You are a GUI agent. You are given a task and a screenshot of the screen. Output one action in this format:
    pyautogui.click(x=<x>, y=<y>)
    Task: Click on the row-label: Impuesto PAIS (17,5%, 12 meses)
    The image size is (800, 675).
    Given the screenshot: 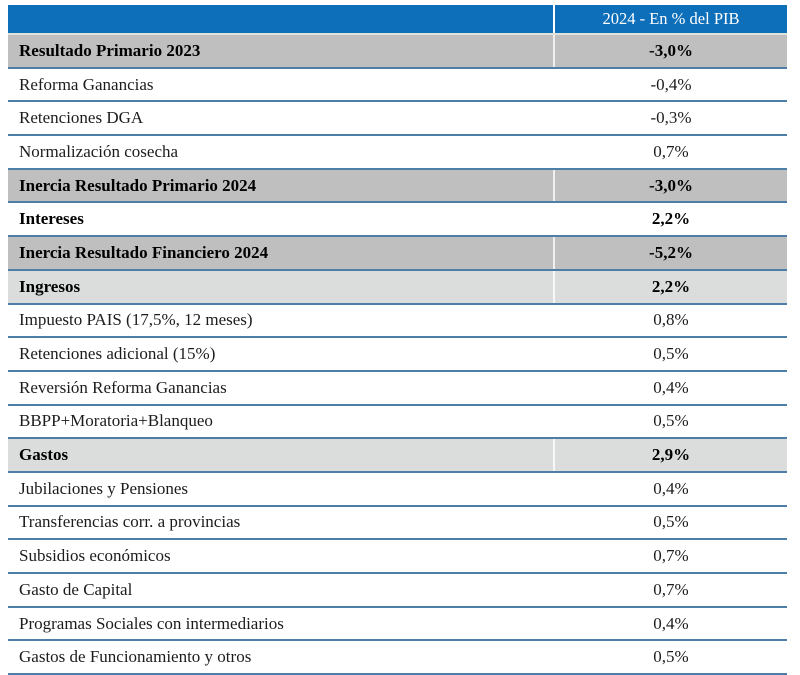 What is the action you would take?
    pyautogui.click(x=136, y=320)
    